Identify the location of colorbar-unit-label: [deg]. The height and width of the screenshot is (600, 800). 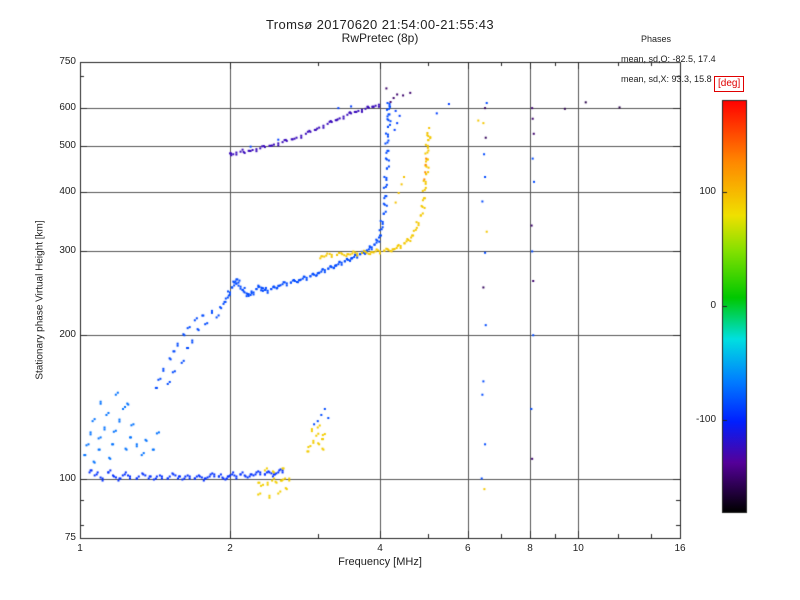
(729, 84).